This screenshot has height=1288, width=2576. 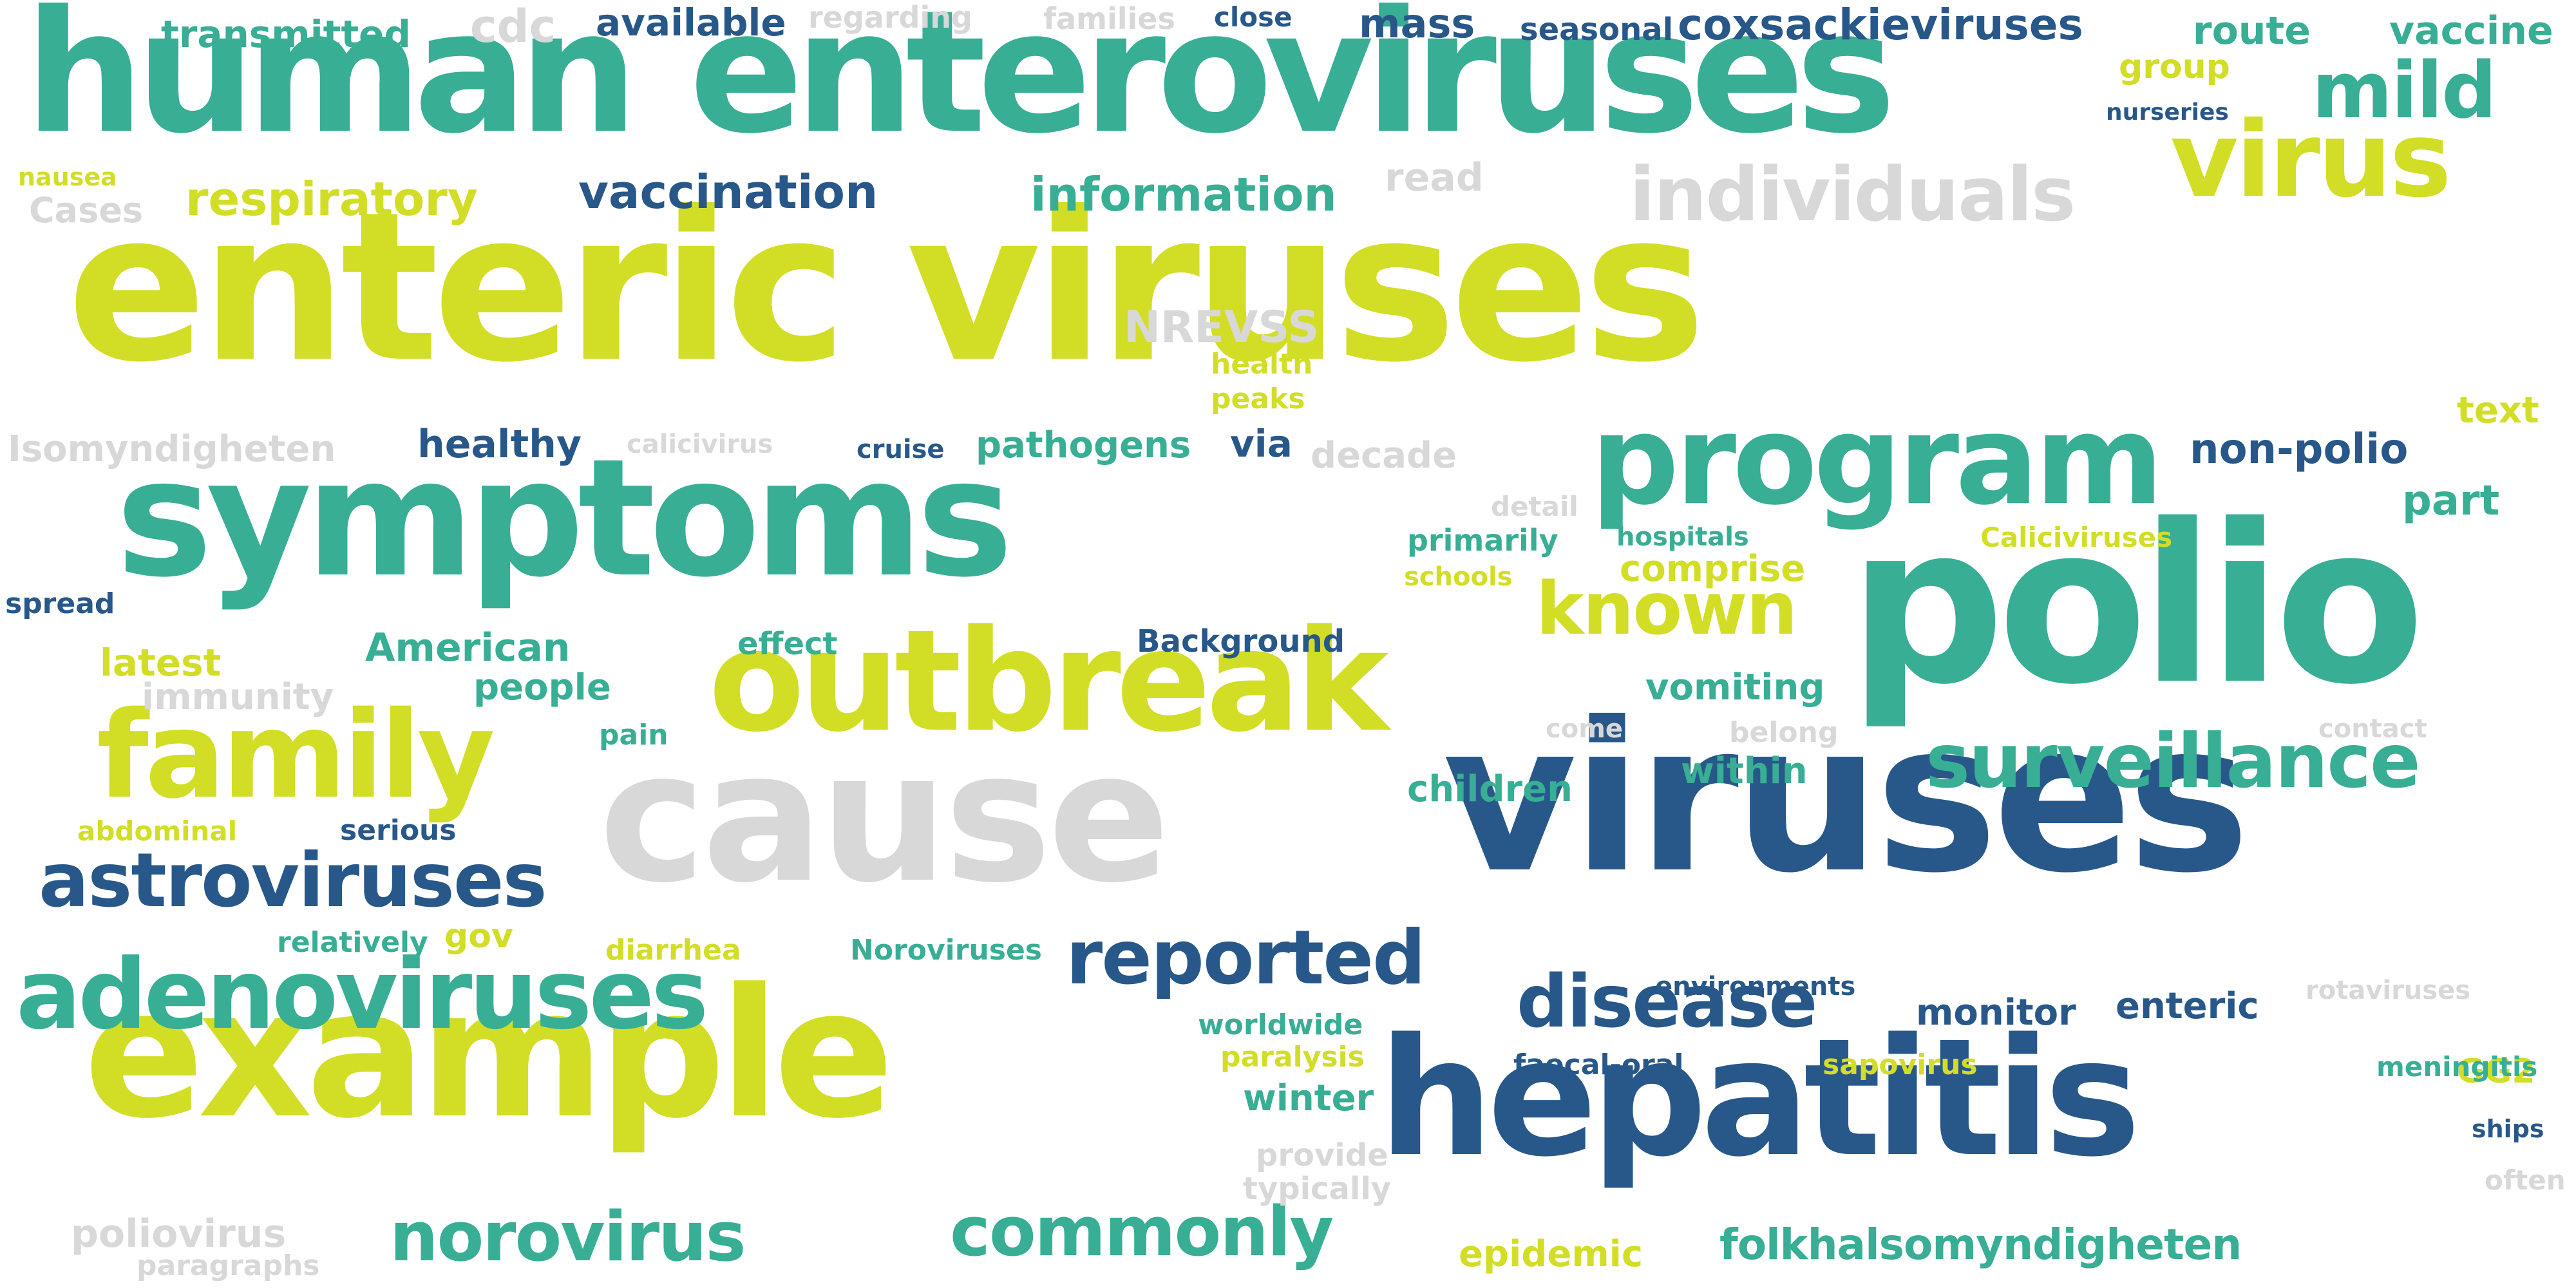 What do you see at coordinates (2174, 67) in the screenshot?
I see `cloud-word: group` at bounding box center [2174, 67].